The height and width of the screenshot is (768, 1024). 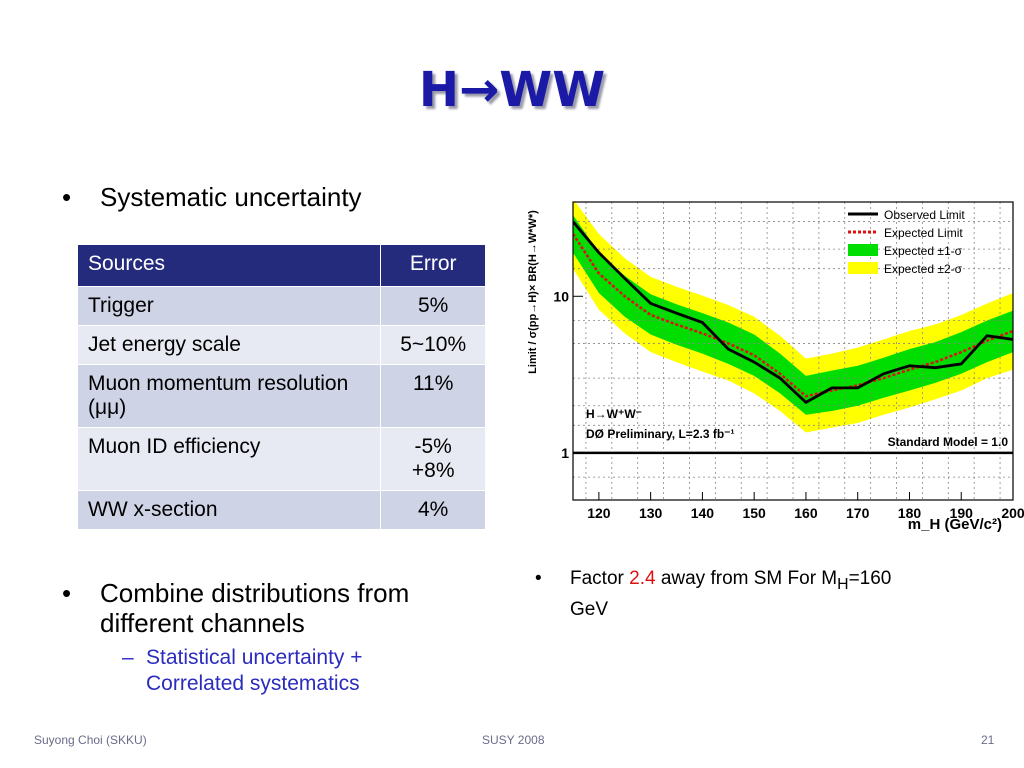 What do you see at coordinates (642, 578) in the screenshot?
I see `factor-value: 2.4` at bounding box center [642, 578].